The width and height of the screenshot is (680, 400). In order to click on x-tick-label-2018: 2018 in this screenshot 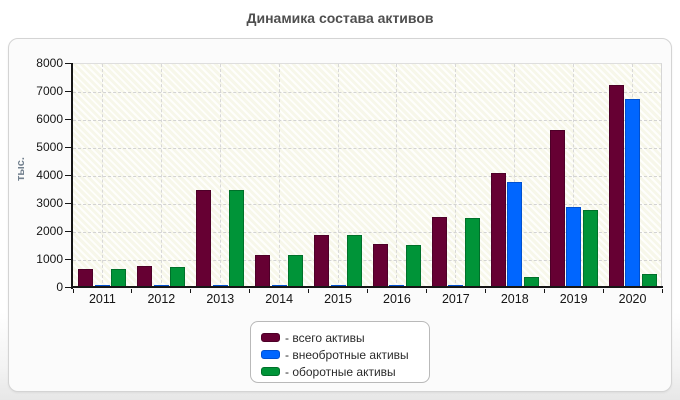, I will do `click(514, 299)`.